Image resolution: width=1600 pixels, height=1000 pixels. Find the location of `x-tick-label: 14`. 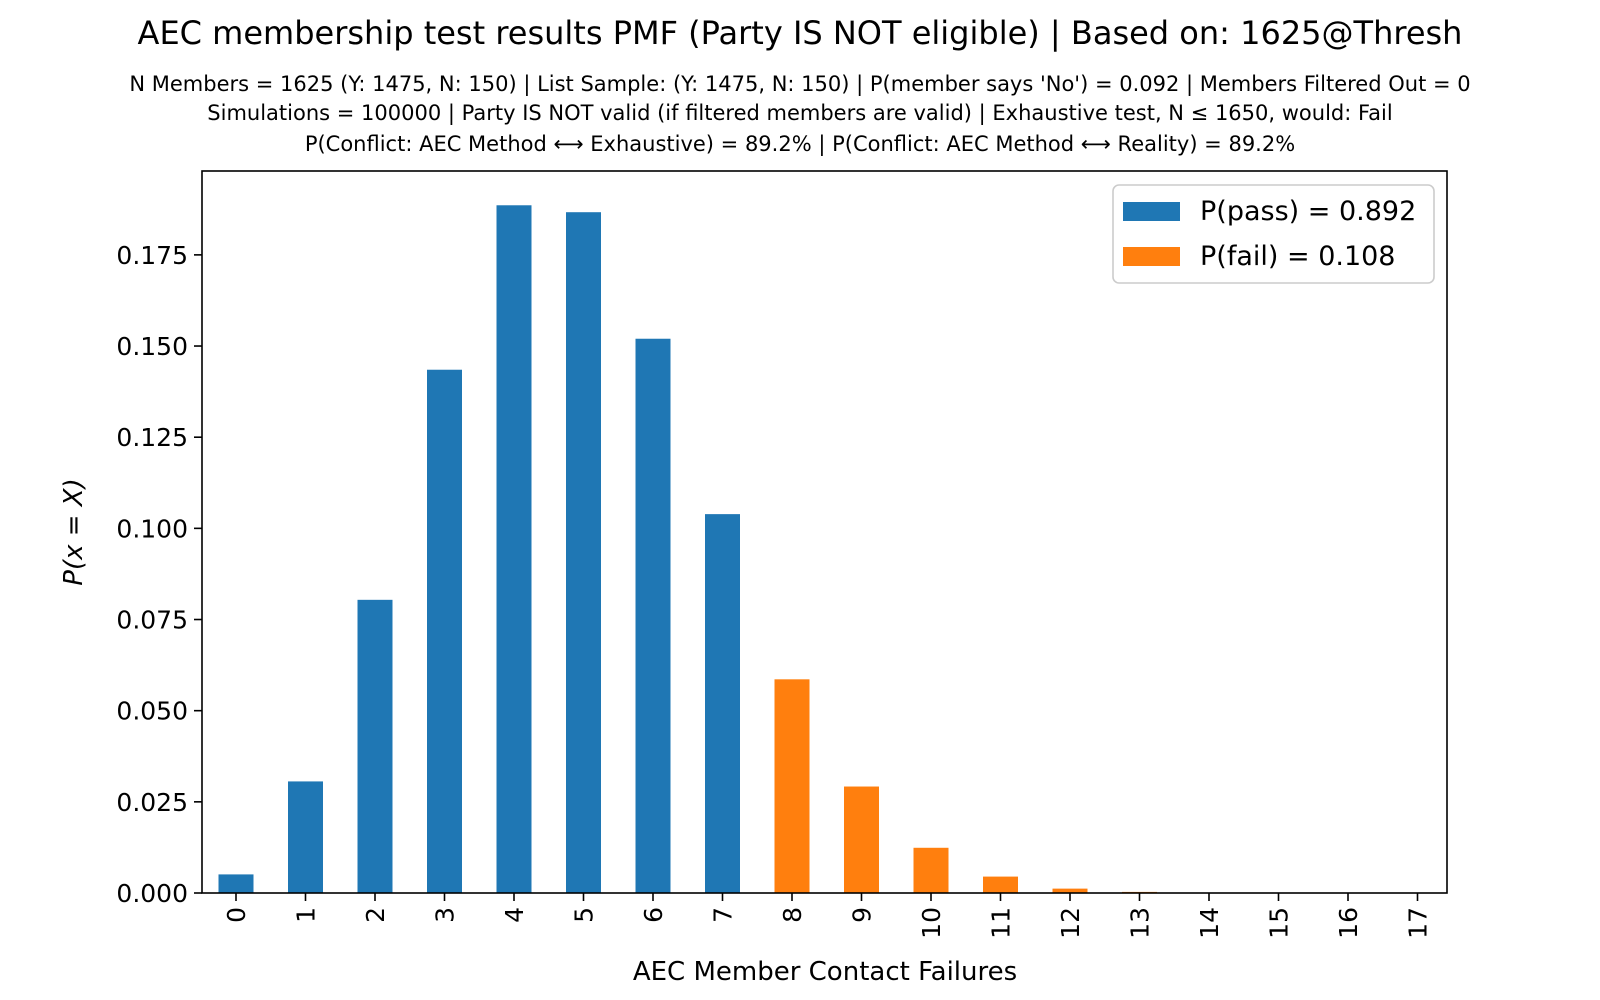

x-tick-label: 14 is located at coordinates (1209, 923).